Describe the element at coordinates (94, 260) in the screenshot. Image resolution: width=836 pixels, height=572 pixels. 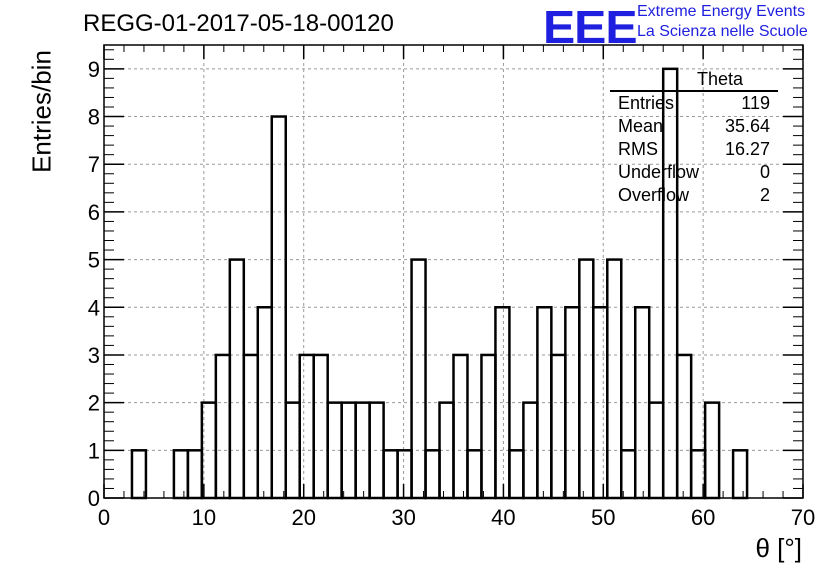
I see `y-tick-label: 5` at that location.